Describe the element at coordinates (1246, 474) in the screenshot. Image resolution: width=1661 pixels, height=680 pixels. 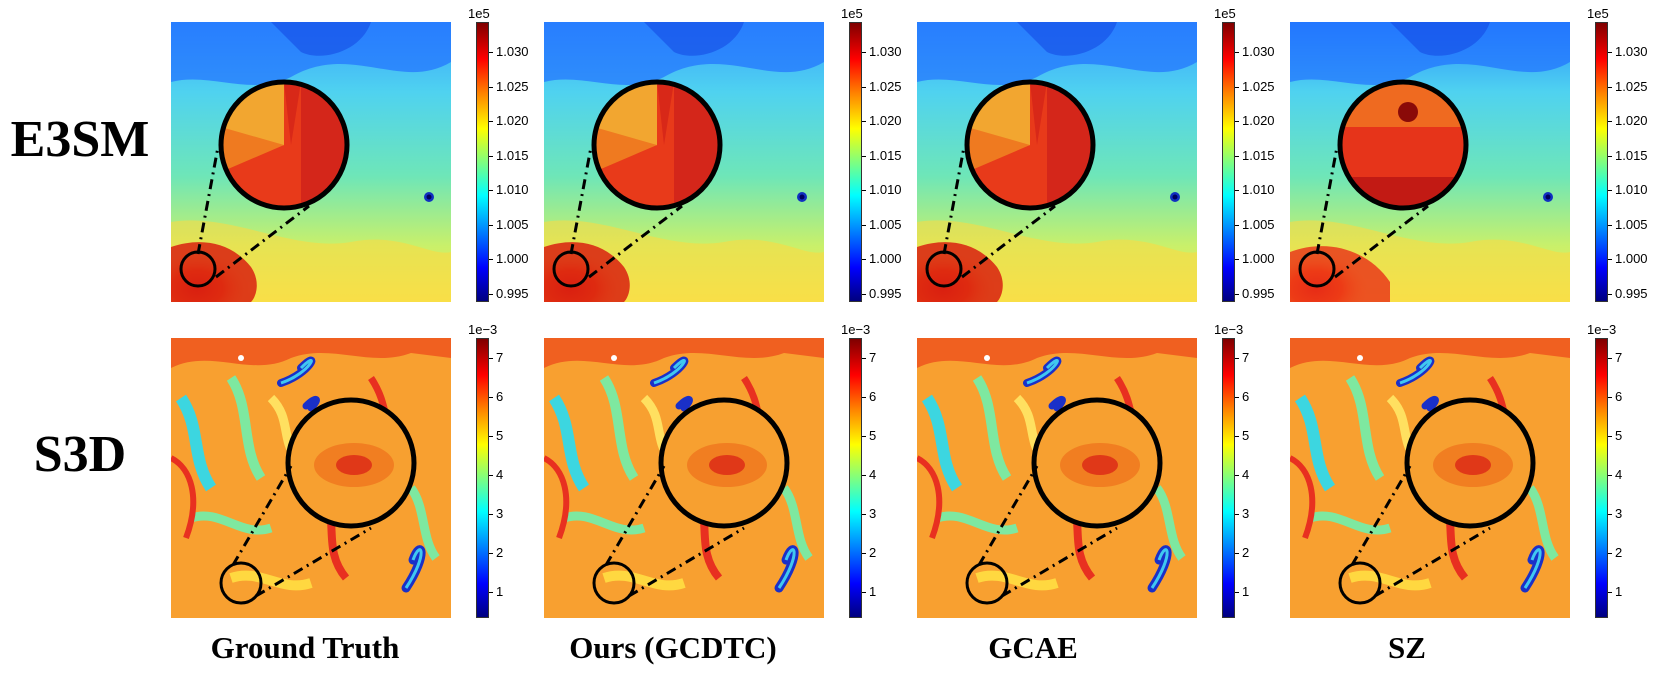
I see `s3d-gcae-tick-label: 4` at that location.